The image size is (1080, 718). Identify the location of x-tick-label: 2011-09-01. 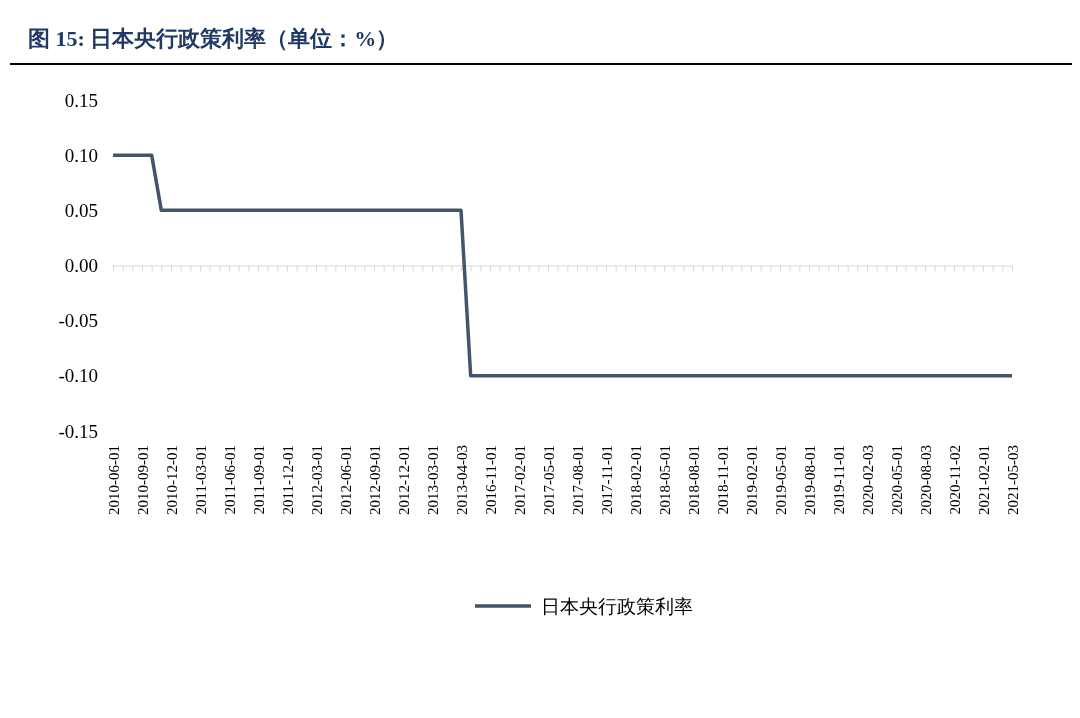
(258, 480).